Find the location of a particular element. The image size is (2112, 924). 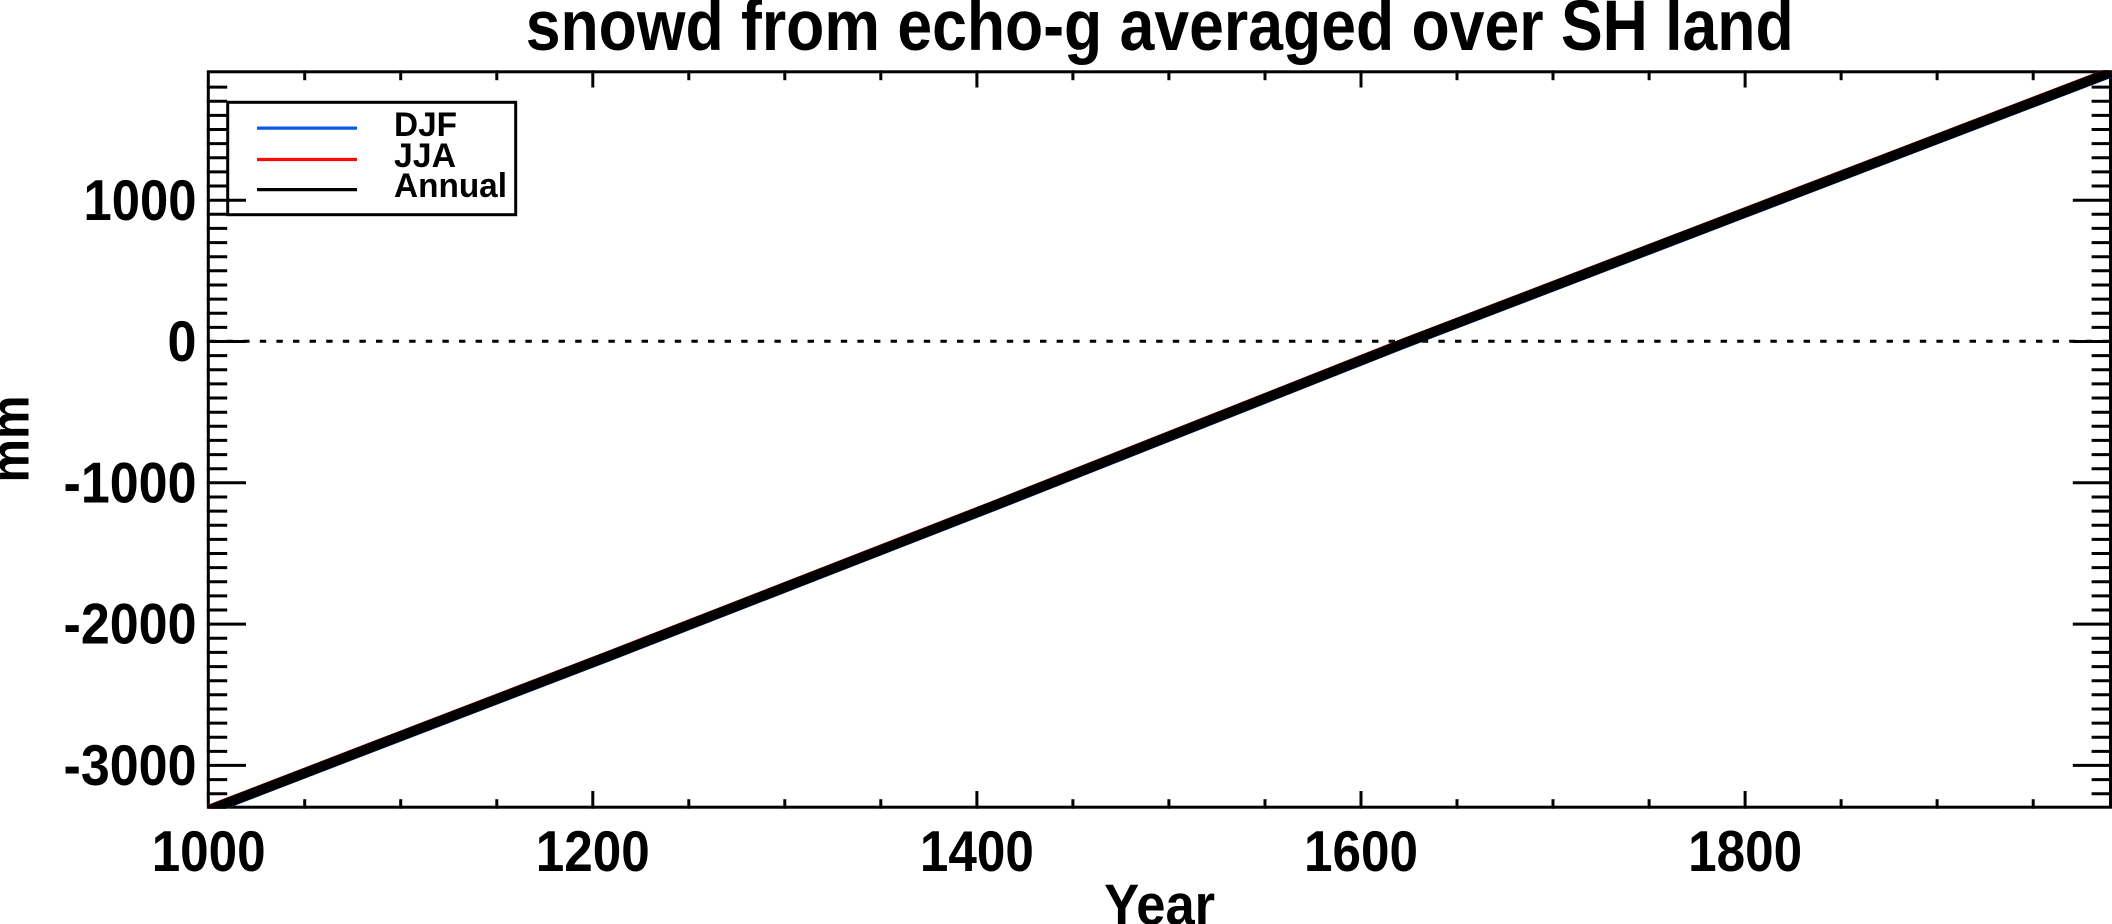

svg-text: 1200 is located at coordinates (593, 852).